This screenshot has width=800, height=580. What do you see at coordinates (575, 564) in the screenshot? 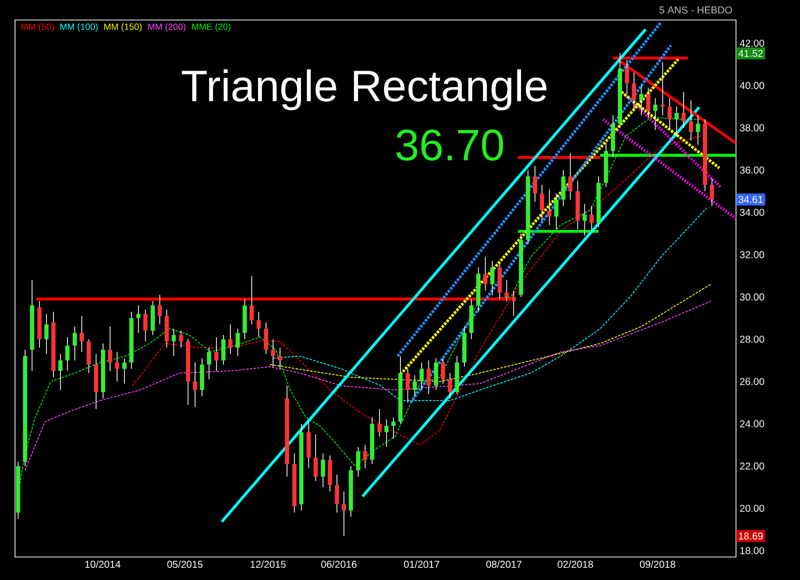
I see `x-tick-label: 02/2018` at bounding box center [575, 564].